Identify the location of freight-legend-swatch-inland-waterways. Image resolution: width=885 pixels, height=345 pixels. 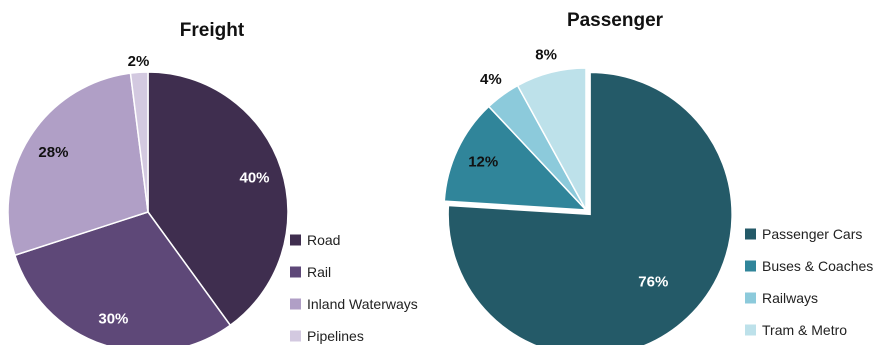
(295, 304).